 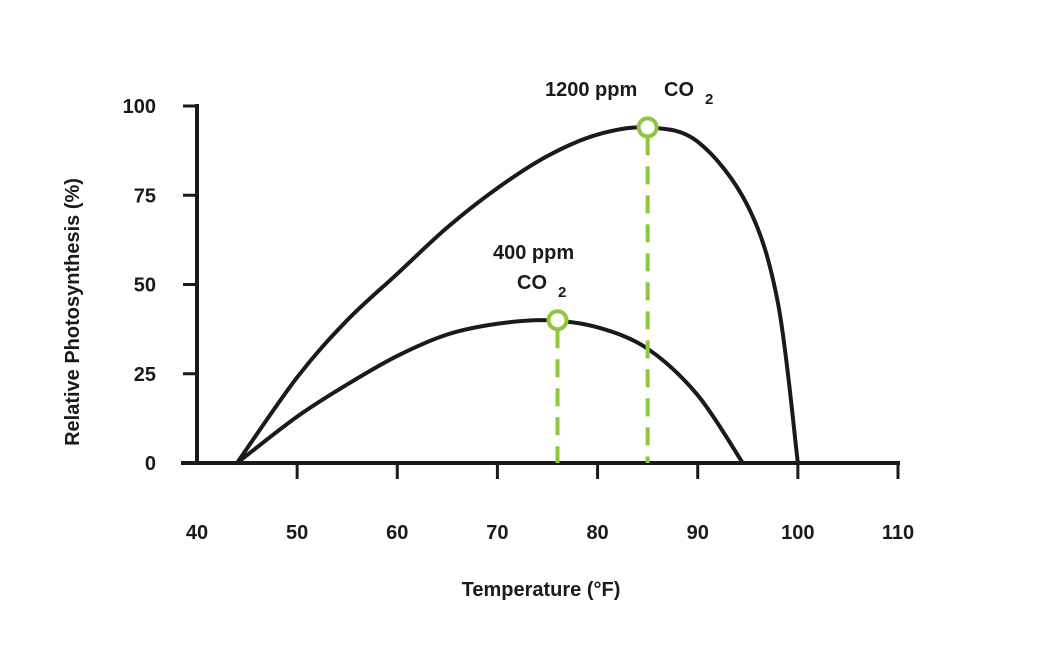 What do you see at coordinates (550, 503) in the screenshot?
I see `x-ticks: 40 50 60 70 80 90 100 110` at bounding box center [550, 503].